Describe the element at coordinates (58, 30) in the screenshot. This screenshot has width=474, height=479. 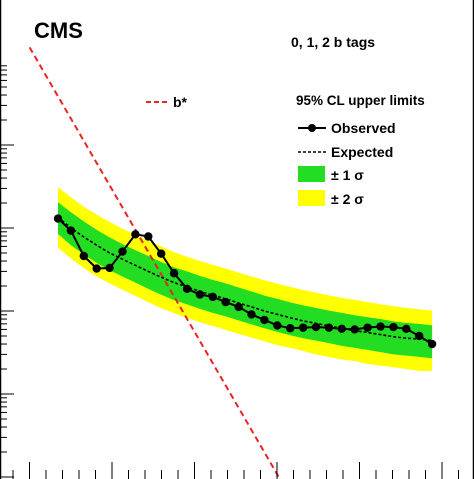
I see `experiment-label: CMS` at that location.